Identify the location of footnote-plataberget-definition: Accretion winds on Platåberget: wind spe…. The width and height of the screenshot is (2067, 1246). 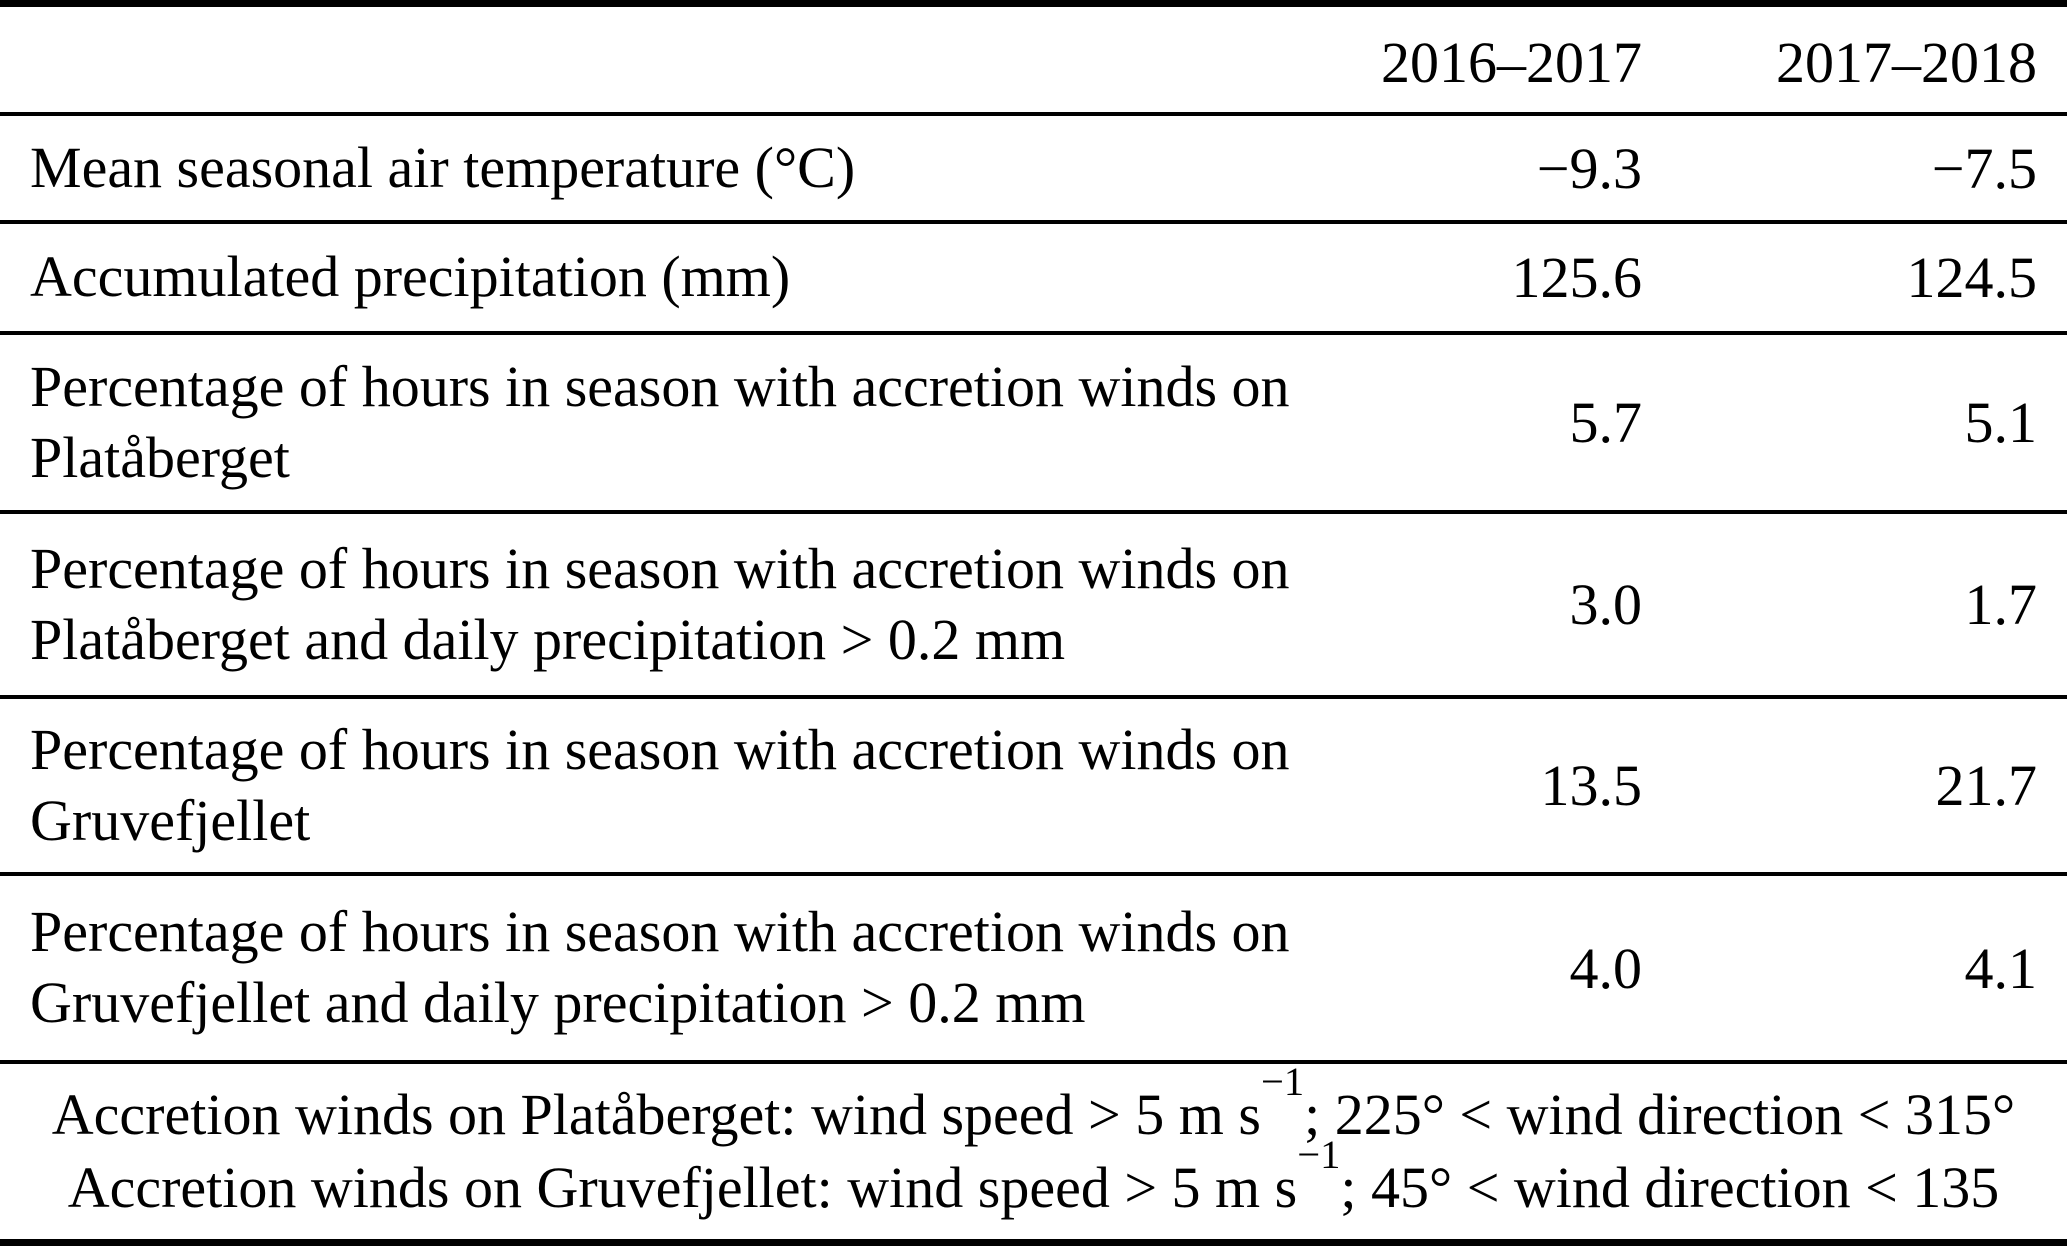
(1033, 1103).